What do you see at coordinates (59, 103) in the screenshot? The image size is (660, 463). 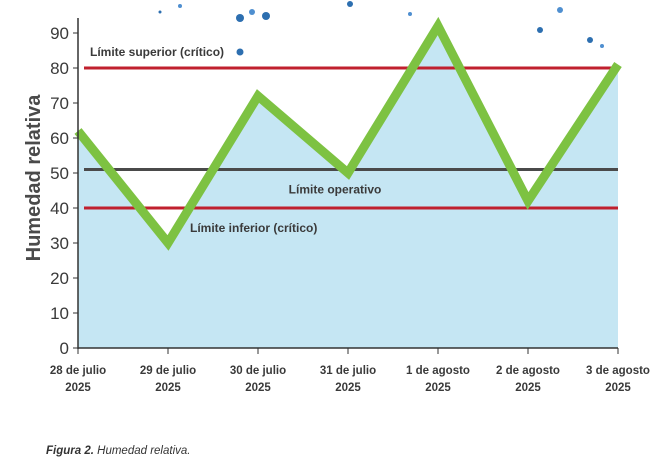 I see `y-tick-label: 70` at bounding box center [59, 103].